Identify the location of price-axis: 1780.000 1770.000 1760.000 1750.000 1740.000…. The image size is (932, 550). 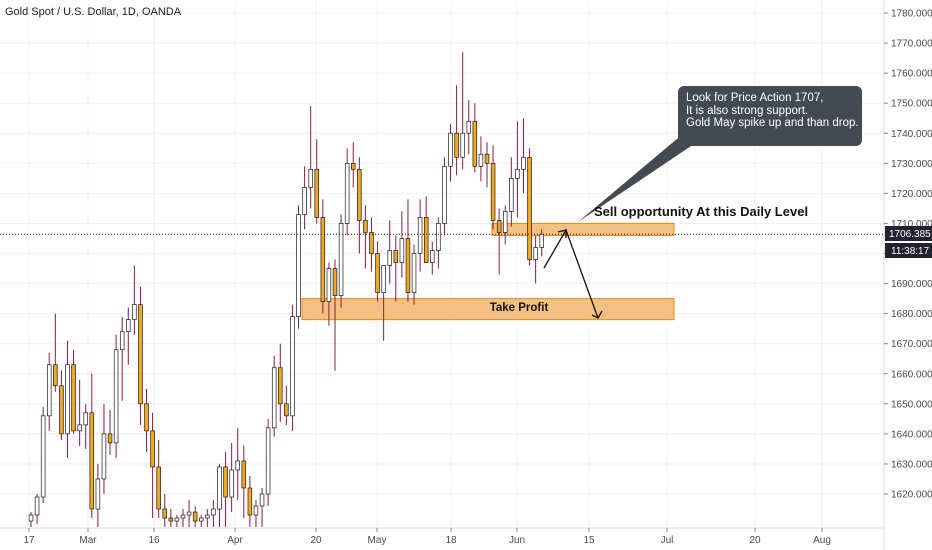
(907, 275).